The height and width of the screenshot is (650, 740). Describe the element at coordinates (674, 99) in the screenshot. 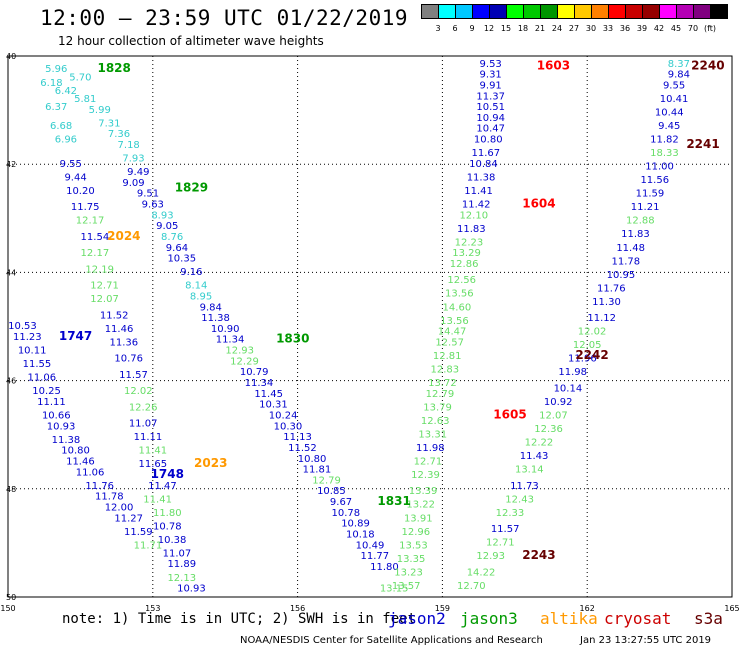

I see `wave-height-value: 10.41` at that location.